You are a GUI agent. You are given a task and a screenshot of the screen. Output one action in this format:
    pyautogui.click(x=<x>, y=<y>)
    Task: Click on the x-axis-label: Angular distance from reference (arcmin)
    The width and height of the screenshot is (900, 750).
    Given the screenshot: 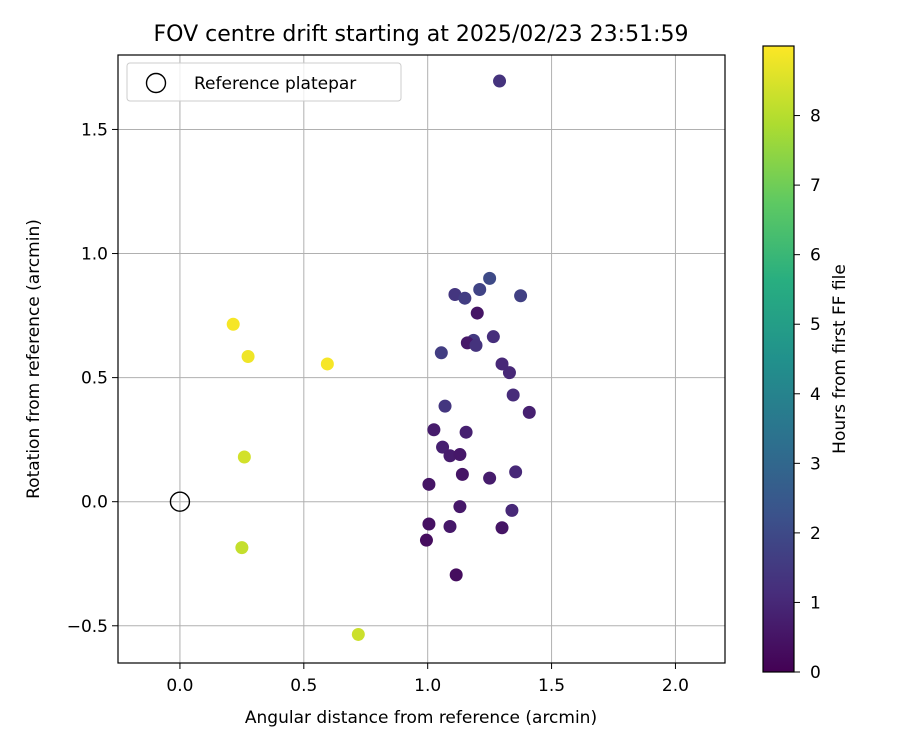 What is the action you would take?
    pyautogui.click(x=421, y=718)
    